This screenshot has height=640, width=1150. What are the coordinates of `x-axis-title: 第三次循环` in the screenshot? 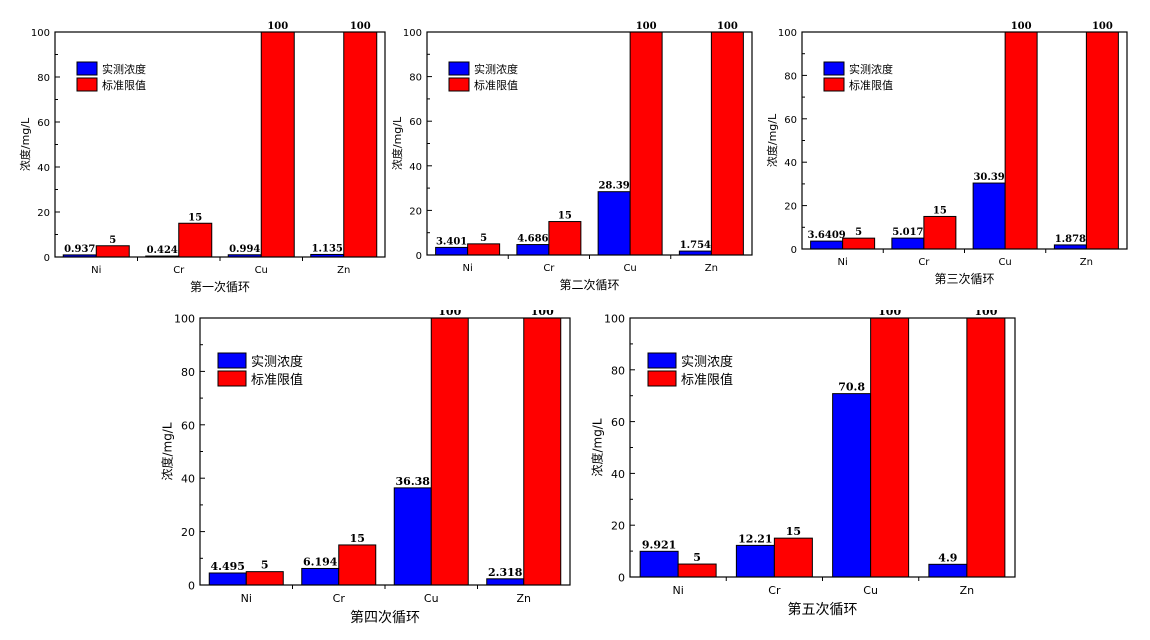 It's located at (964, 279).